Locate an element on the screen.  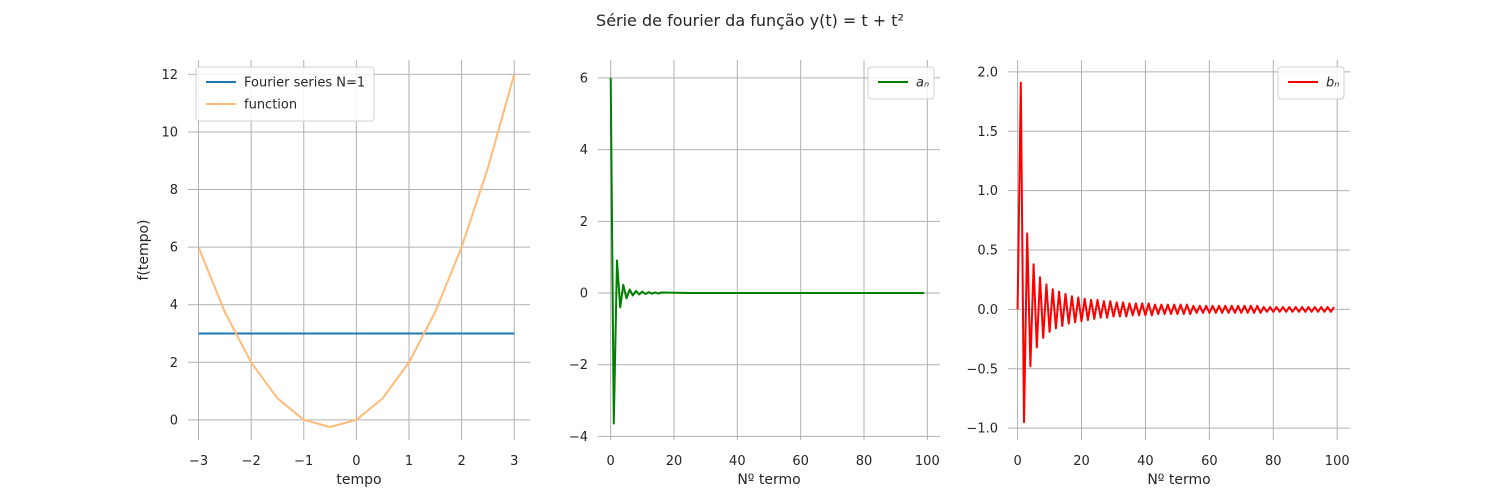
legend-label: bₙ is located at coordinates (1332, 83).